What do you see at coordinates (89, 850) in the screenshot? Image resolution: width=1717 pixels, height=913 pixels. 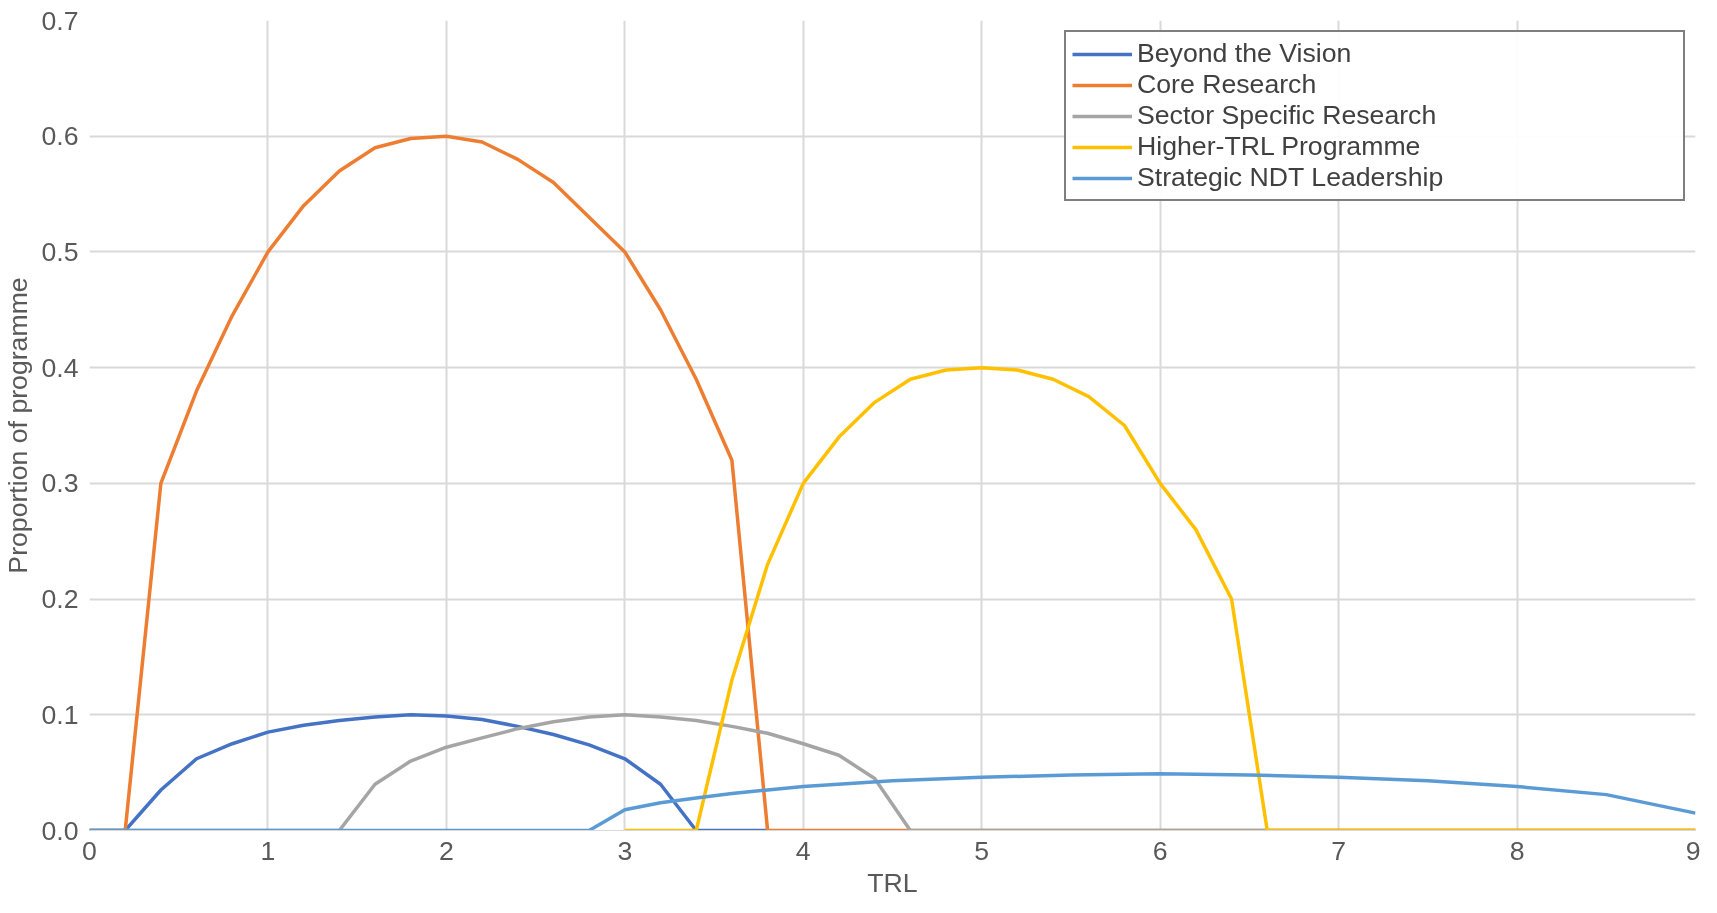 I see `x-tick-label: 0` at bounding box center [89, 850].